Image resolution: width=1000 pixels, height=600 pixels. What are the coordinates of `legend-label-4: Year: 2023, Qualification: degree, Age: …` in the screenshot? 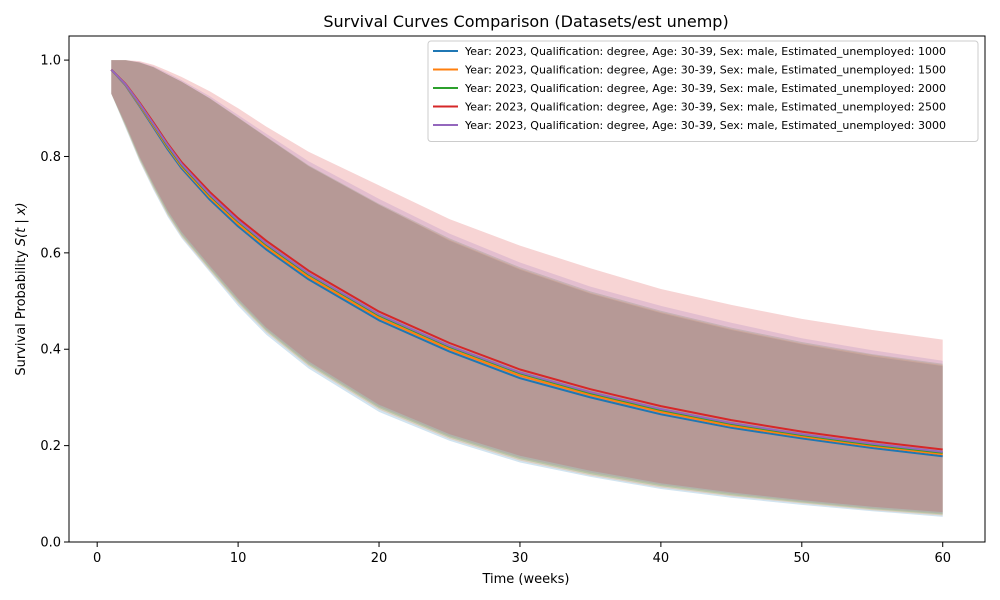 It's located at (705, 107).